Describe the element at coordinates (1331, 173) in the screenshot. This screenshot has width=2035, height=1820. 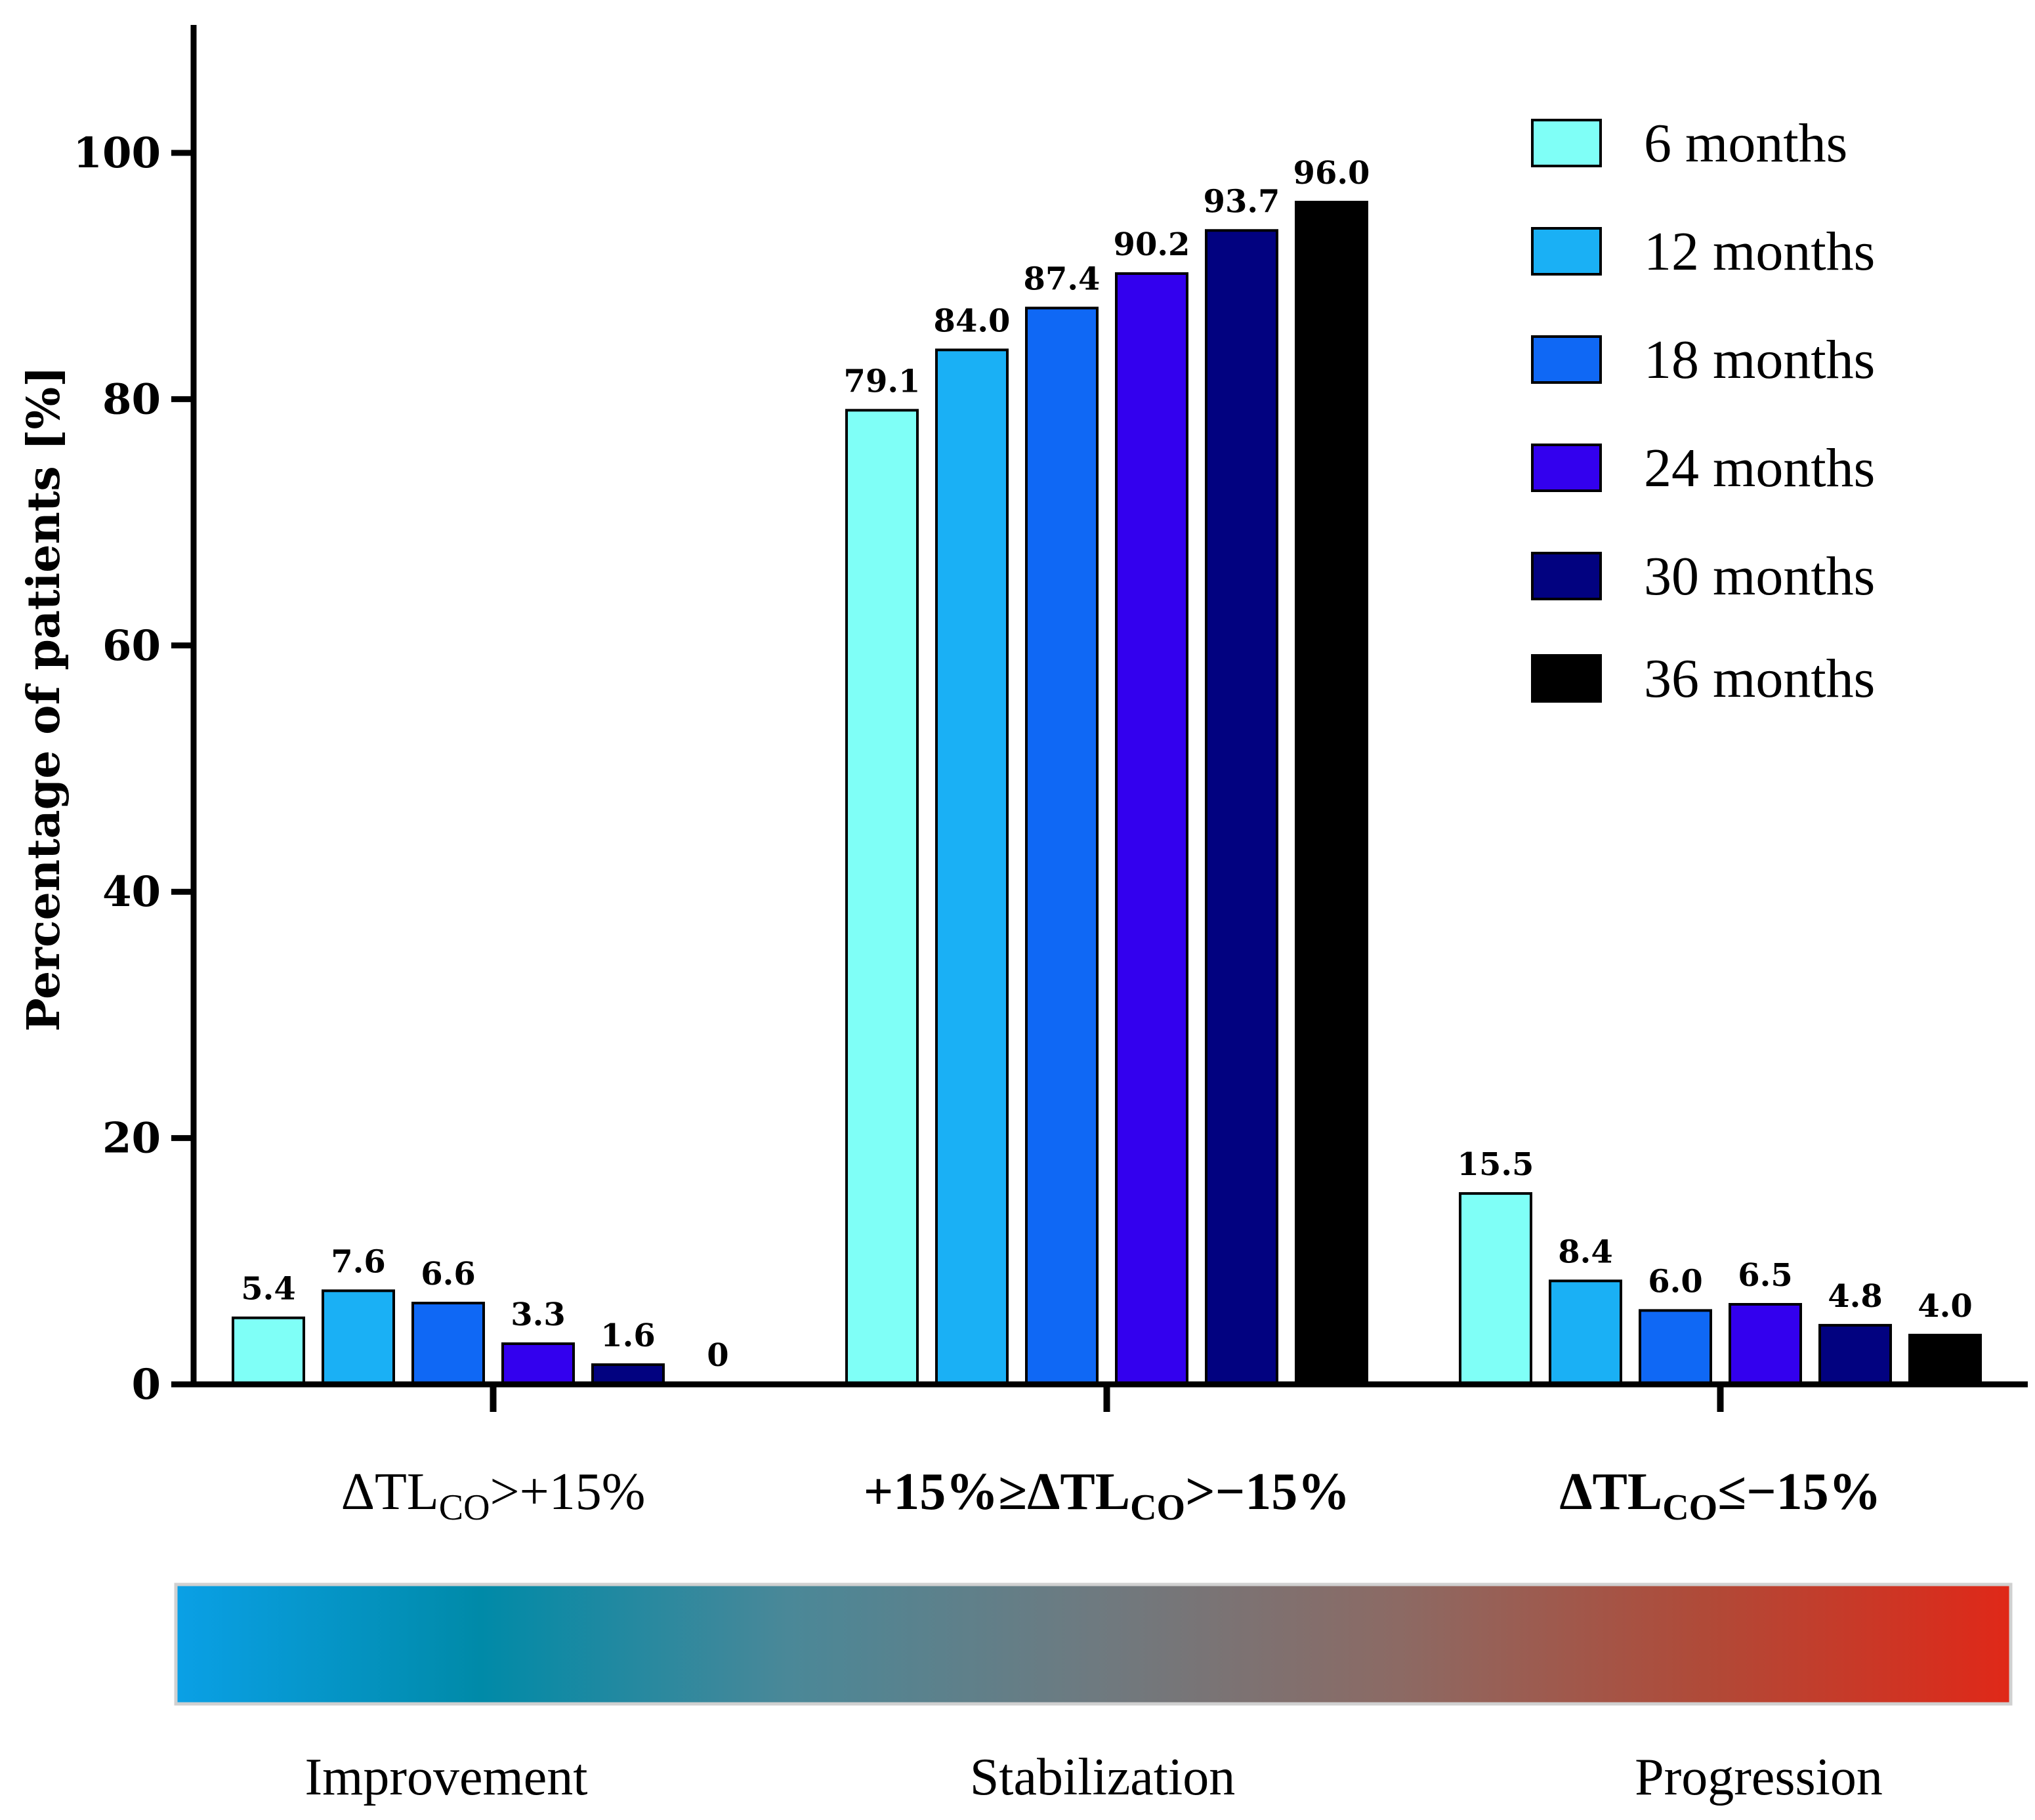
I see `value-label-36-months-cat-2: 96.0` at that location.